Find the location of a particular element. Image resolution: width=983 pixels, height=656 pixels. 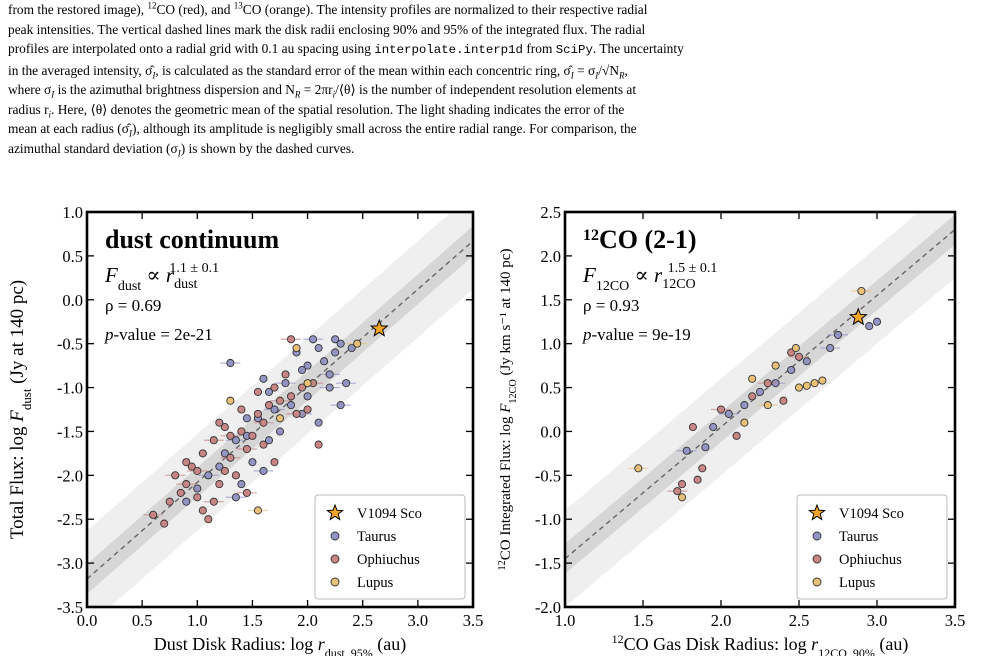

x-tick-label: 2.5 is located at coordinates (362, 620).